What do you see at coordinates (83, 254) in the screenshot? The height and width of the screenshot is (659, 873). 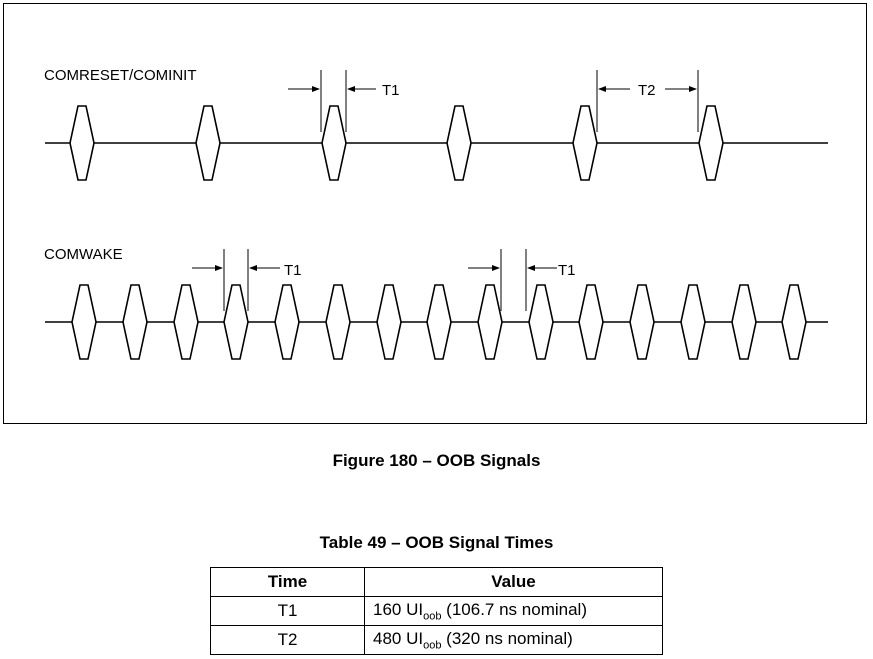 I see `comwake-signal-label: COMWAKE` at bounding box center [83, 254].